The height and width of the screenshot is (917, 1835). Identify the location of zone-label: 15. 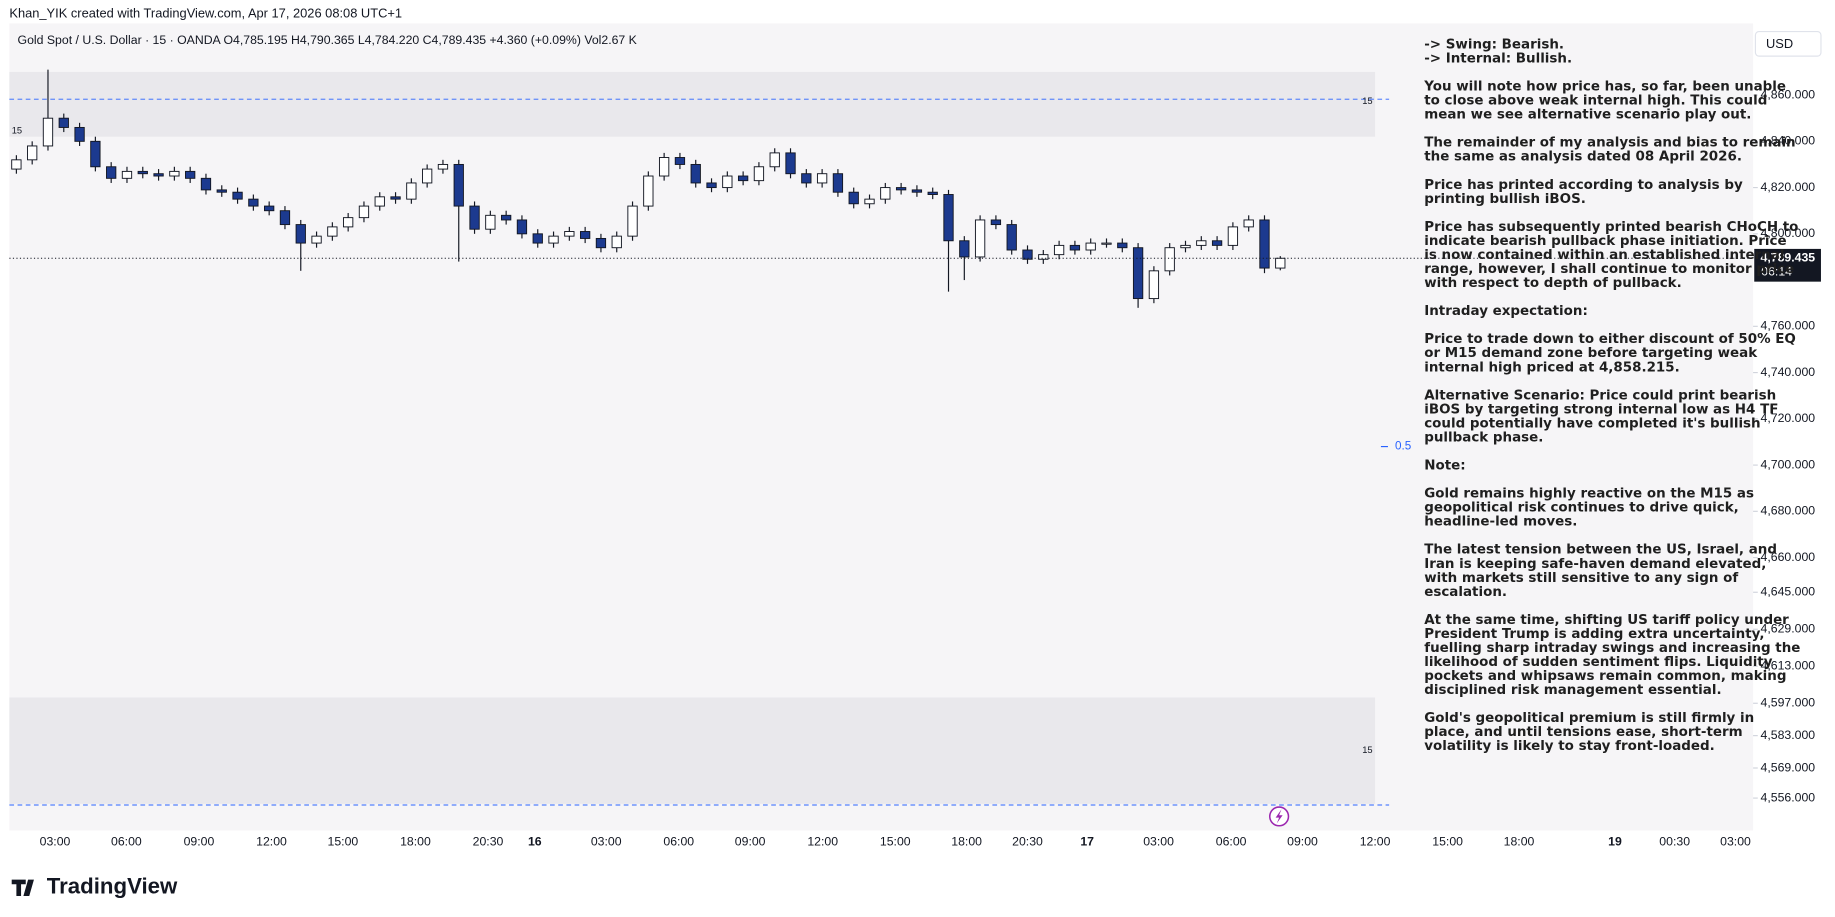
(17, 130).